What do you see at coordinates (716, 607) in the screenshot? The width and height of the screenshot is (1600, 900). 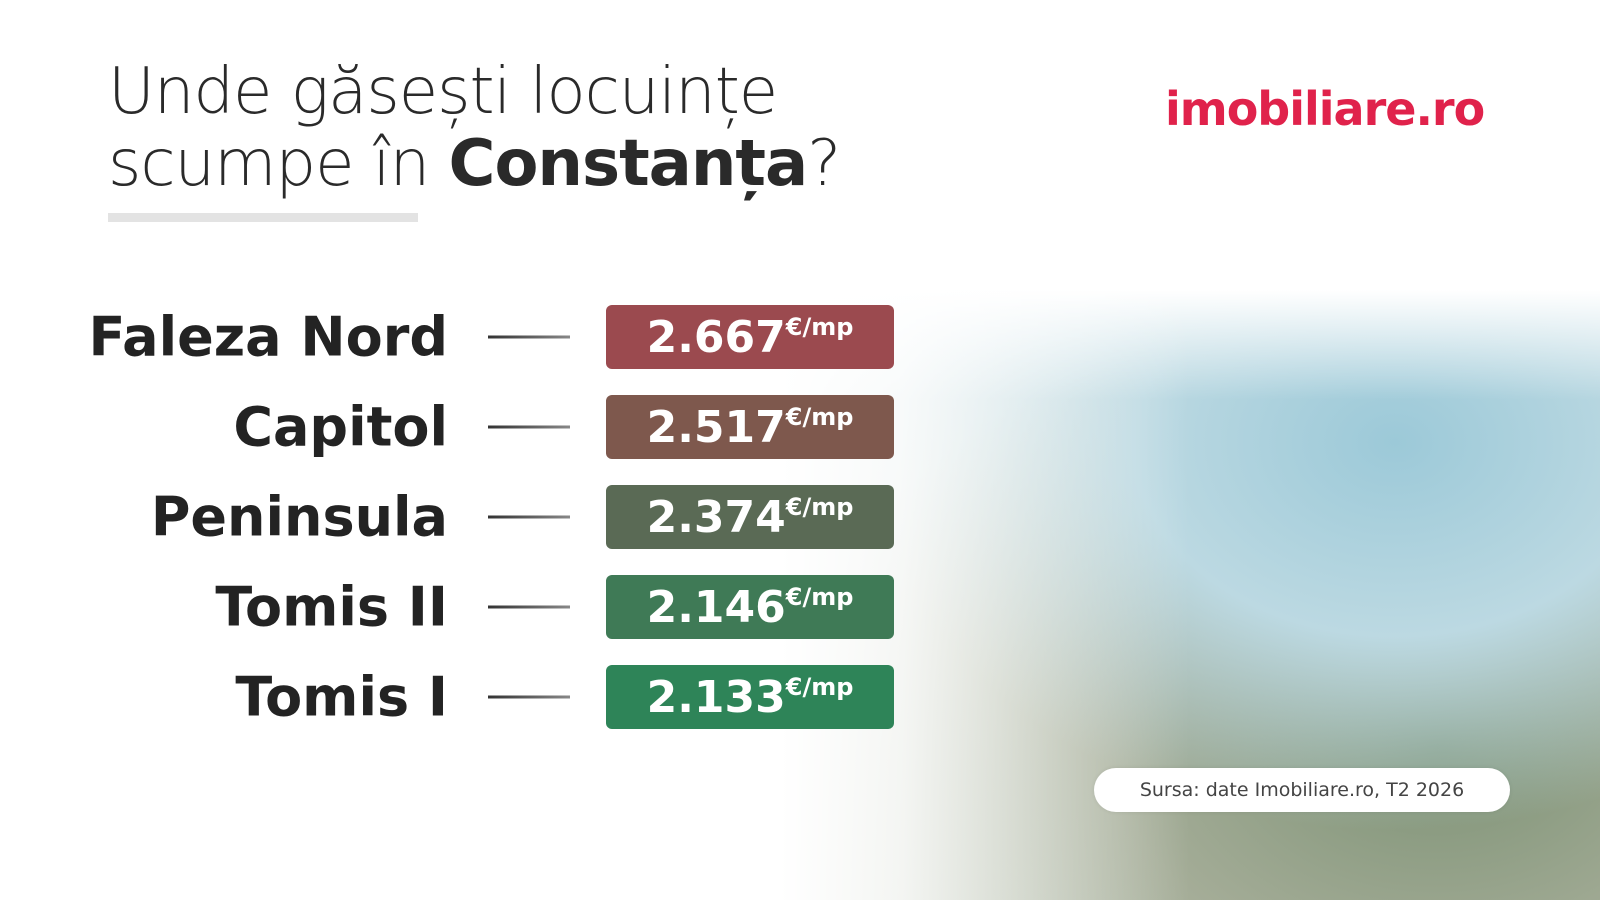 I see `price-value: 2.146` at bounding box center [716, 607].